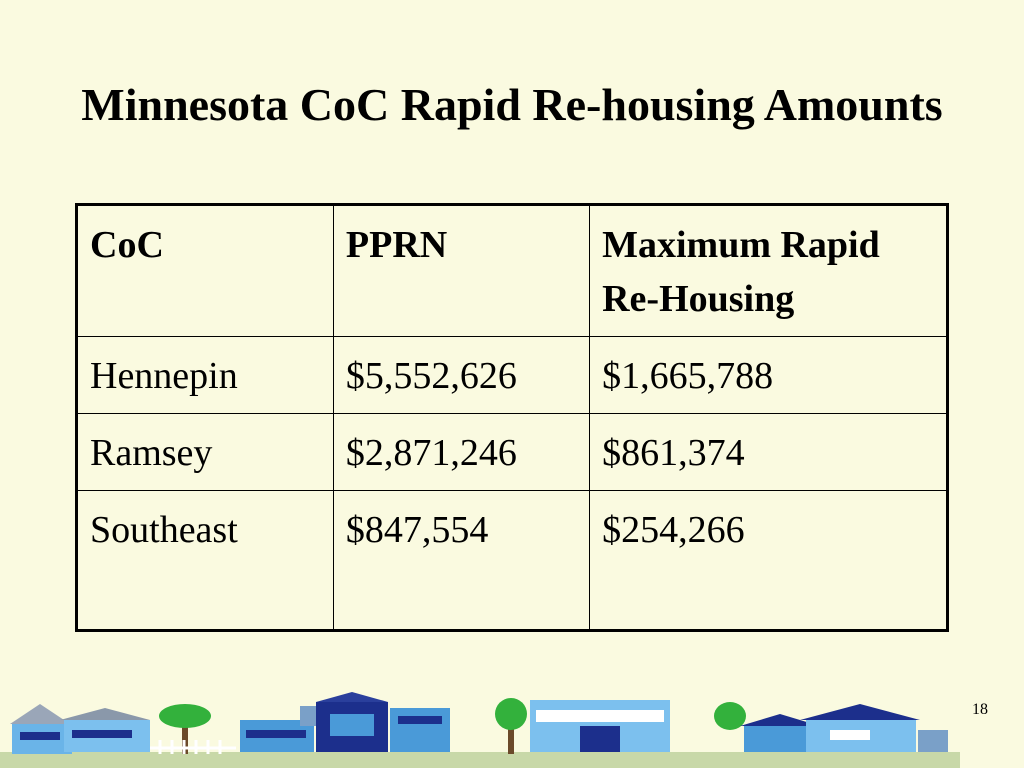 Image resolution: width=1024 pixels, height=768 pixels. What do you see at coordinates (512, 104) in the screenshot?
I see `page-title: Minnesota CoC Rapid Re-housing Amounts` at bounding box center [512, 104].